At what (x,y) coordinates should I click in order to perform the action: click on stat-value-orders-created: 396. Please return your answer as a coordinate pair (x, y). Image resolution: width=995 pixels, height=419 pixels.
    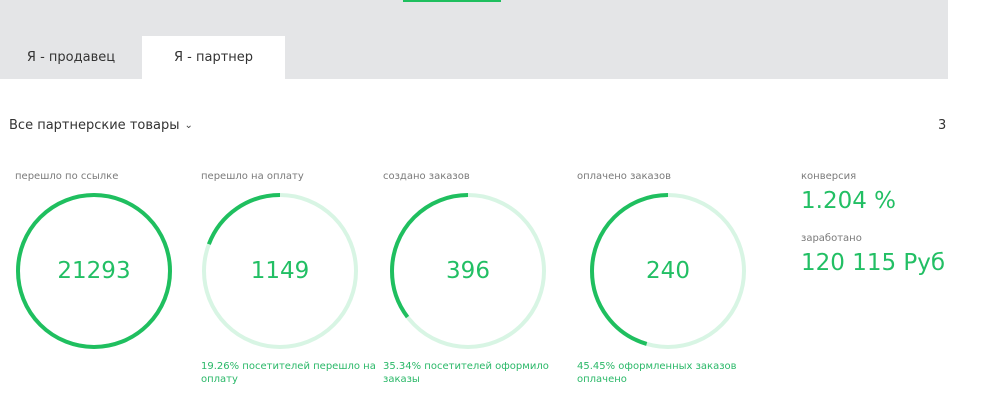
    Looking at the image, I should click on (468, 271).